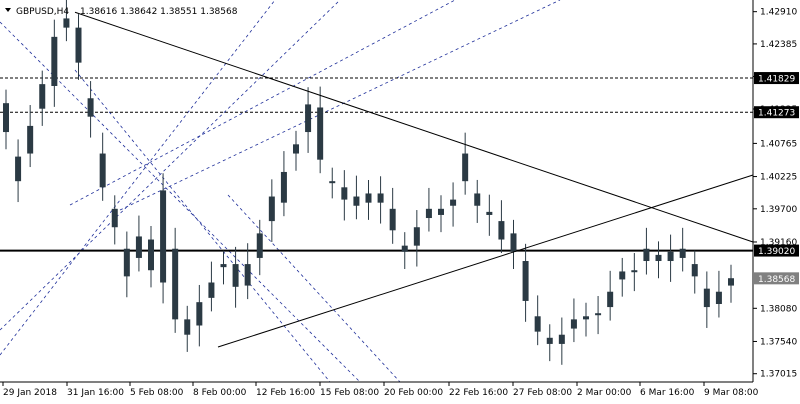 The image size is (800, 404). I want to click on price-tag-label: 1.41829, so click(776, 80).